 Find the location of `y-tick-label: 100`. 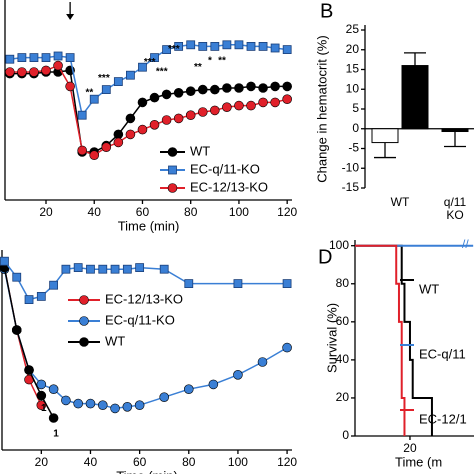

y-tick-label: 100 is located at coordinates (339, 245).